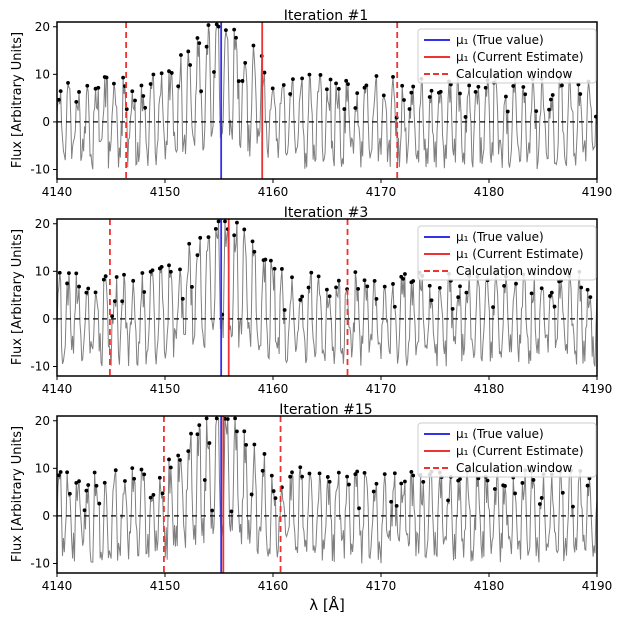 Image resolution: width=623 pixels, height=623 pixels. Describe the element at coordinates (42, 271) in the screenshot. I see `y-tick-label: 10` at that location.